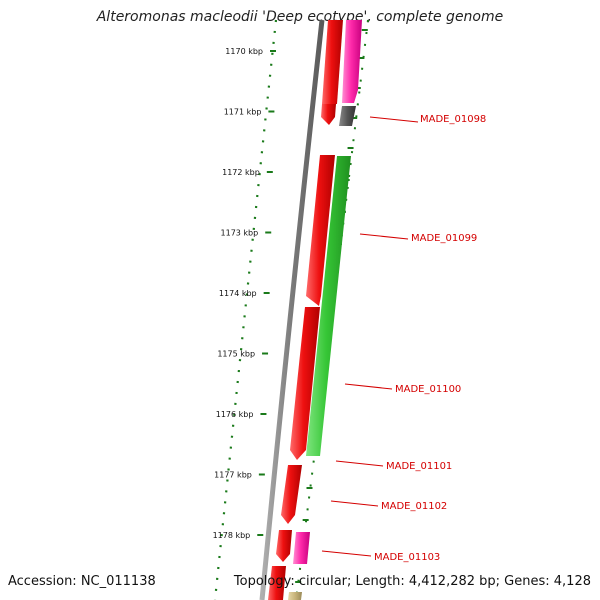 The height and width of the screenshot is (600, 600). I want to click on gene-label: MADE_01100, so click(428, 389).